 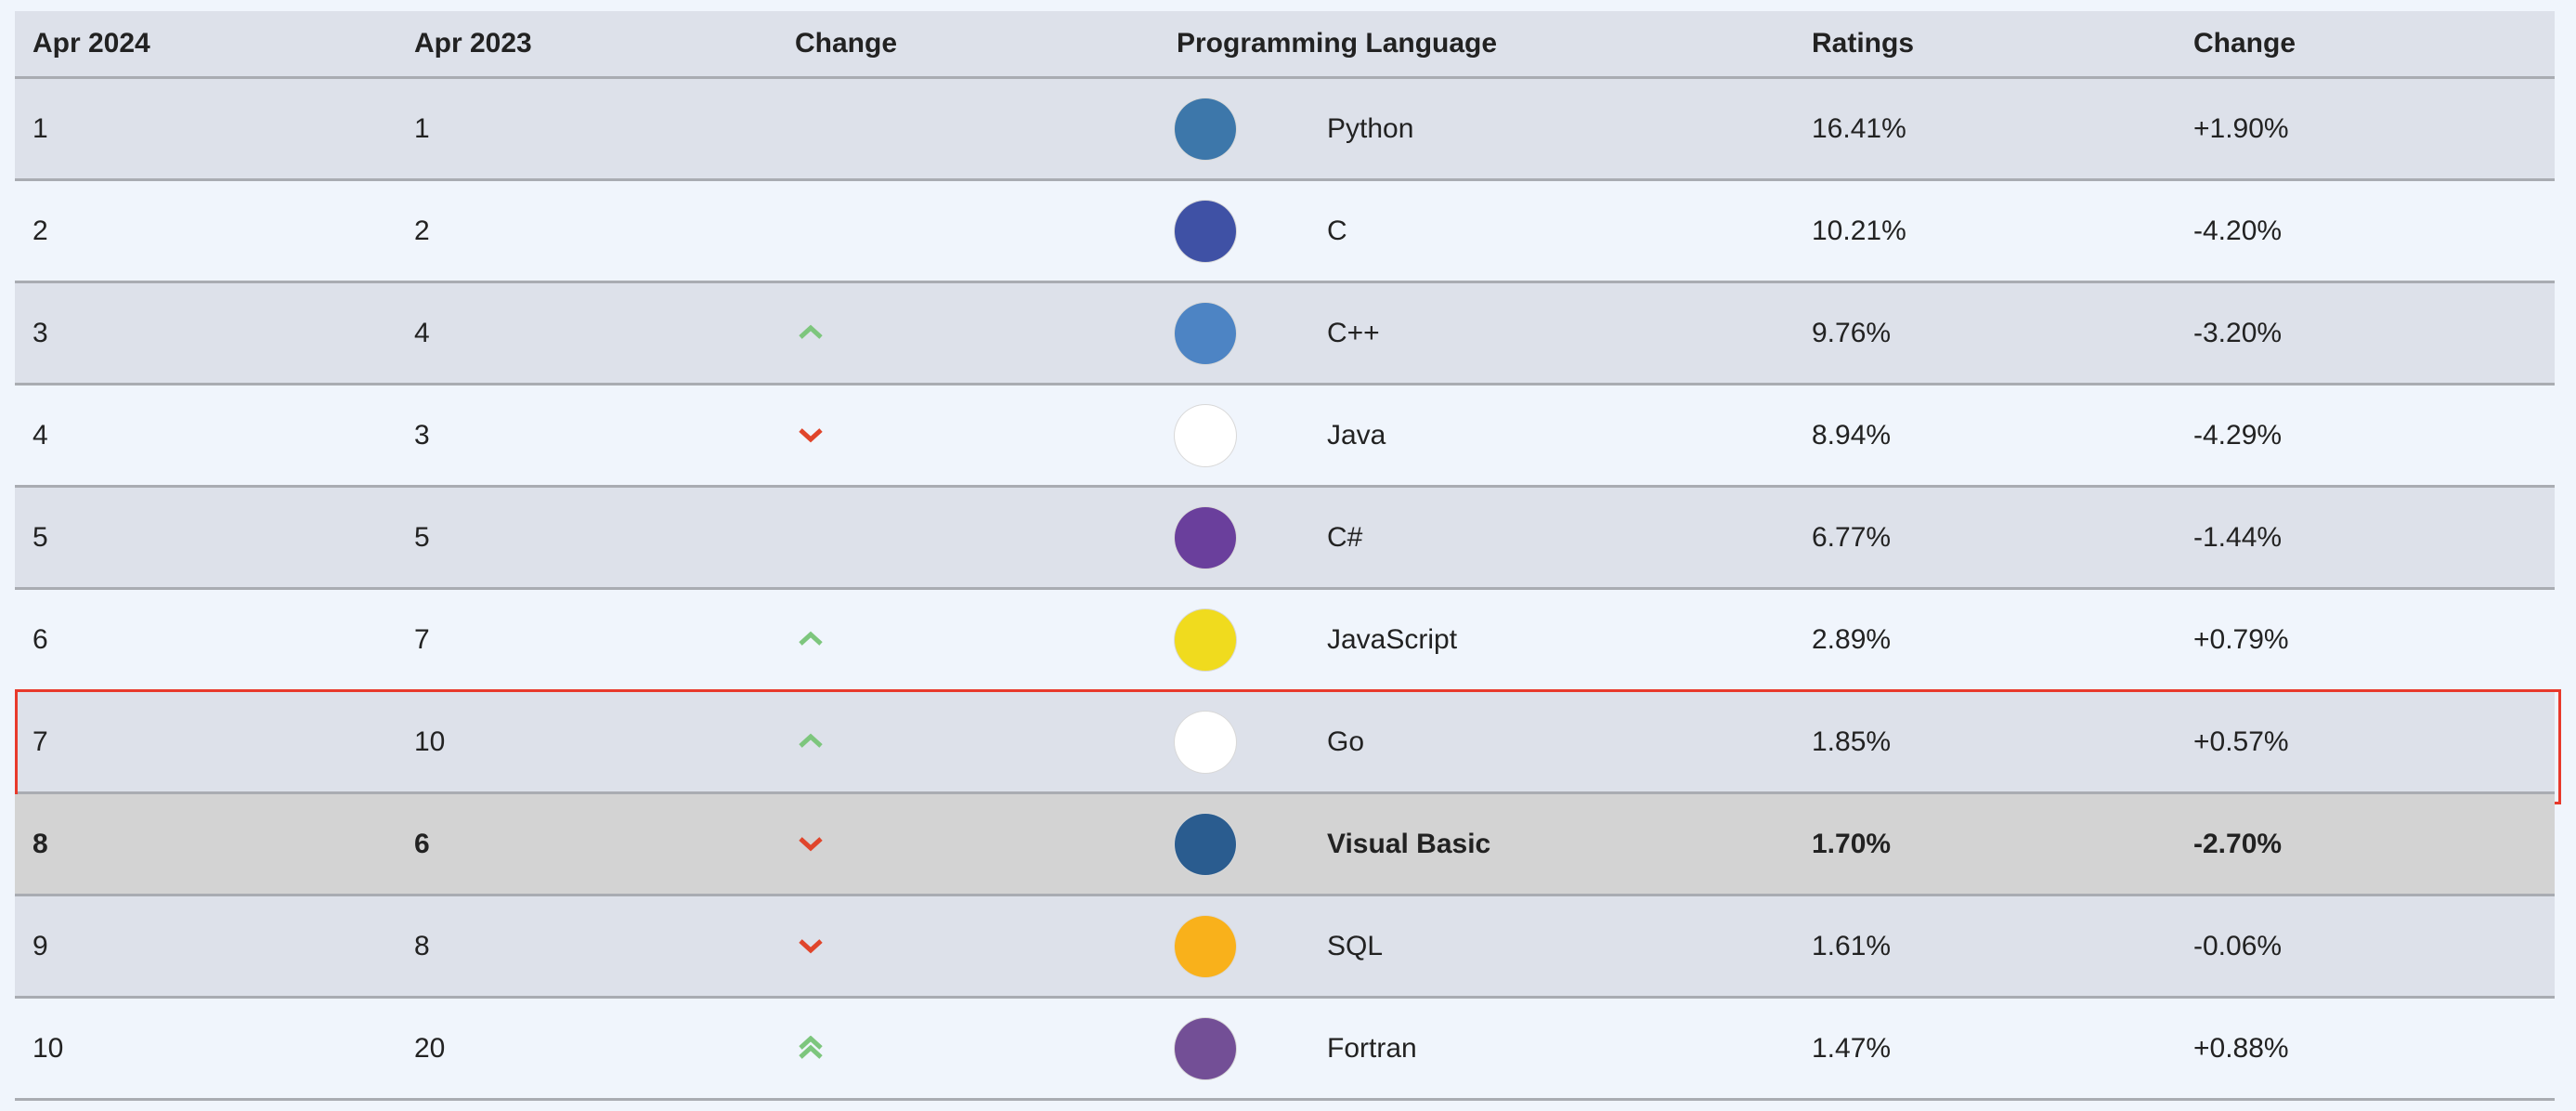 I want to click on table-cell: 16.41%, so click(x=1859, y=128).